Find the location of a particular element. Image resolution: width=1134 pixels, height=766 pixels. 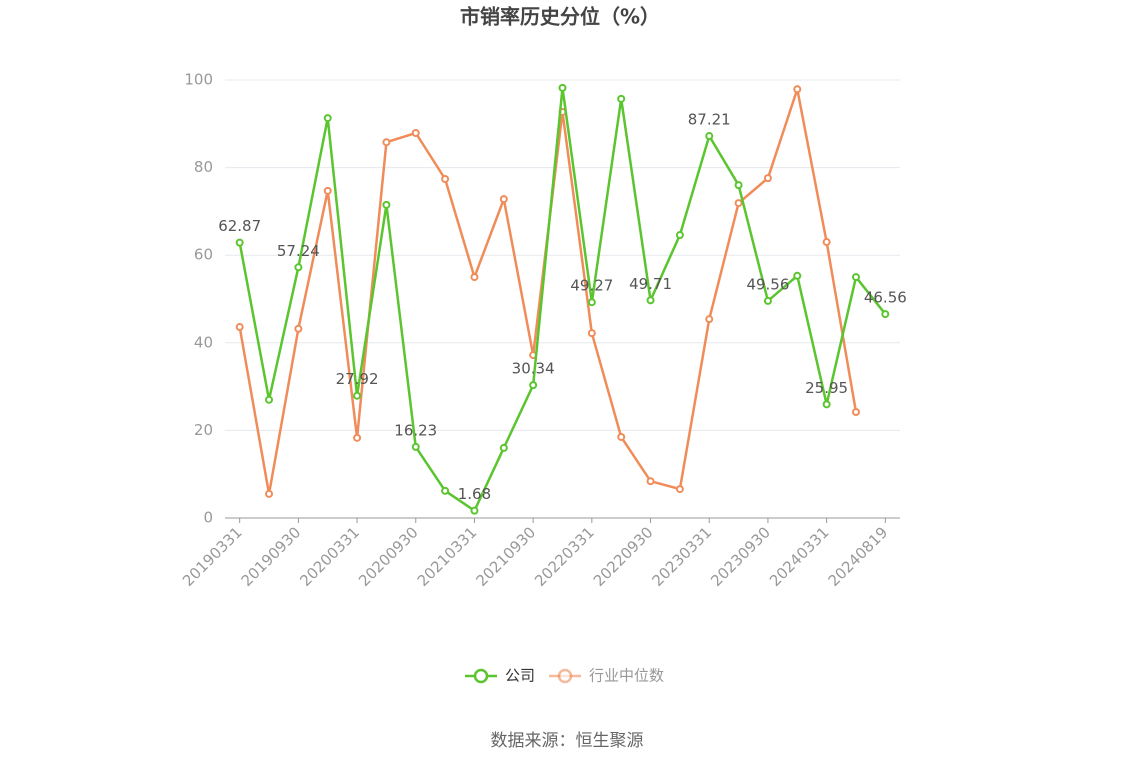

data-label: 25.95 is located at coordinates (826, 388).